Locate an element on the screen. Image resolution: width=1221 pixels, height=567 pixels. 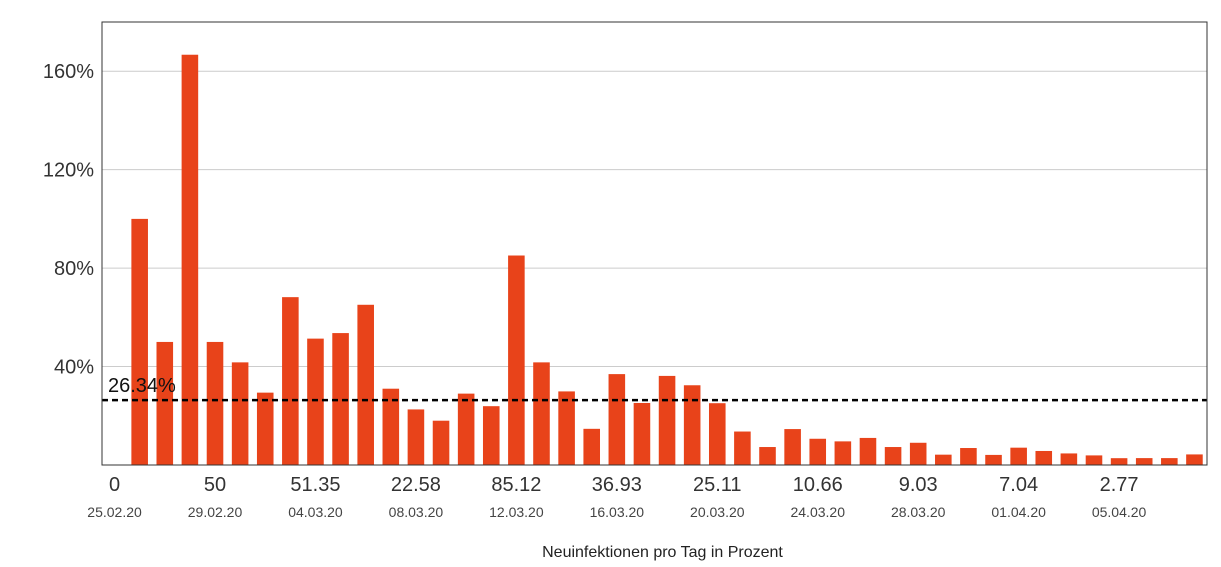
mean-reference-label: 26.34% is located at coordinates (142, 386).